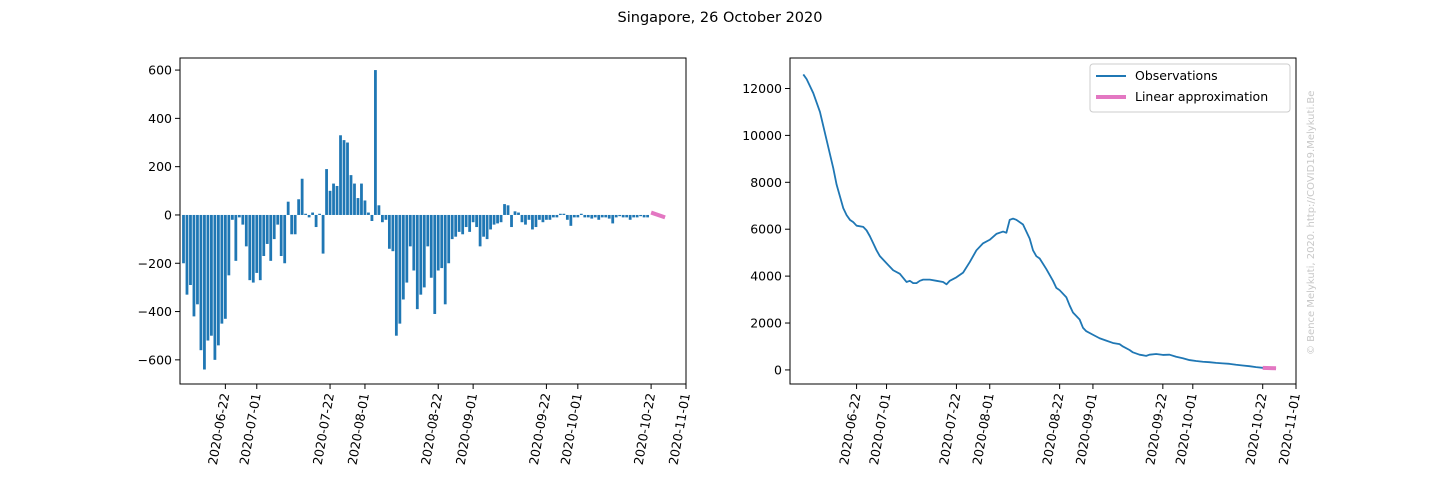 This screenshot has width=1440, height=480. I want to click on y-axis: −600 −400 −200 0 200 400 600, so click(159, 215).